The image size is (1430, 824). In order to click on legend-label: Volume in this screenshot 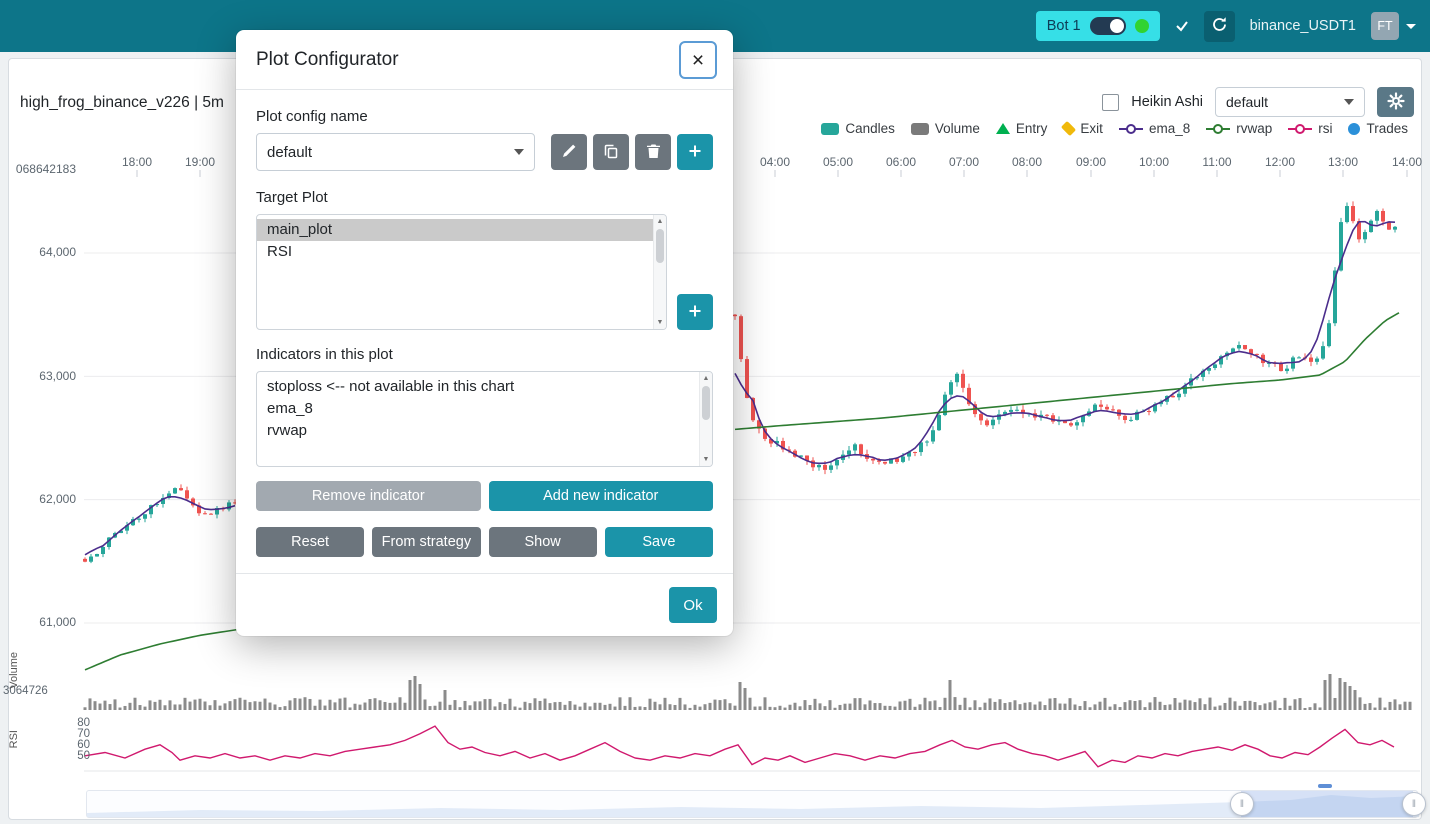, I will do `click(957, 128)`.